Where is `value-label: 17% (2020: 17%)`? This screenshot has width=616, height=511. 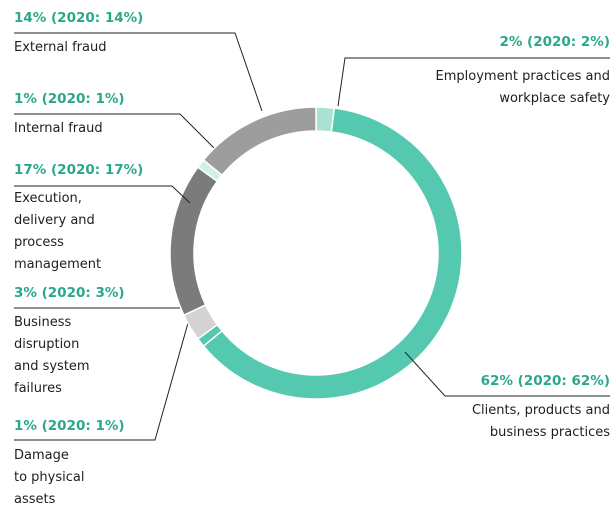 value-label: 17% (2020: 17%) is located at coordinates (79, 170).